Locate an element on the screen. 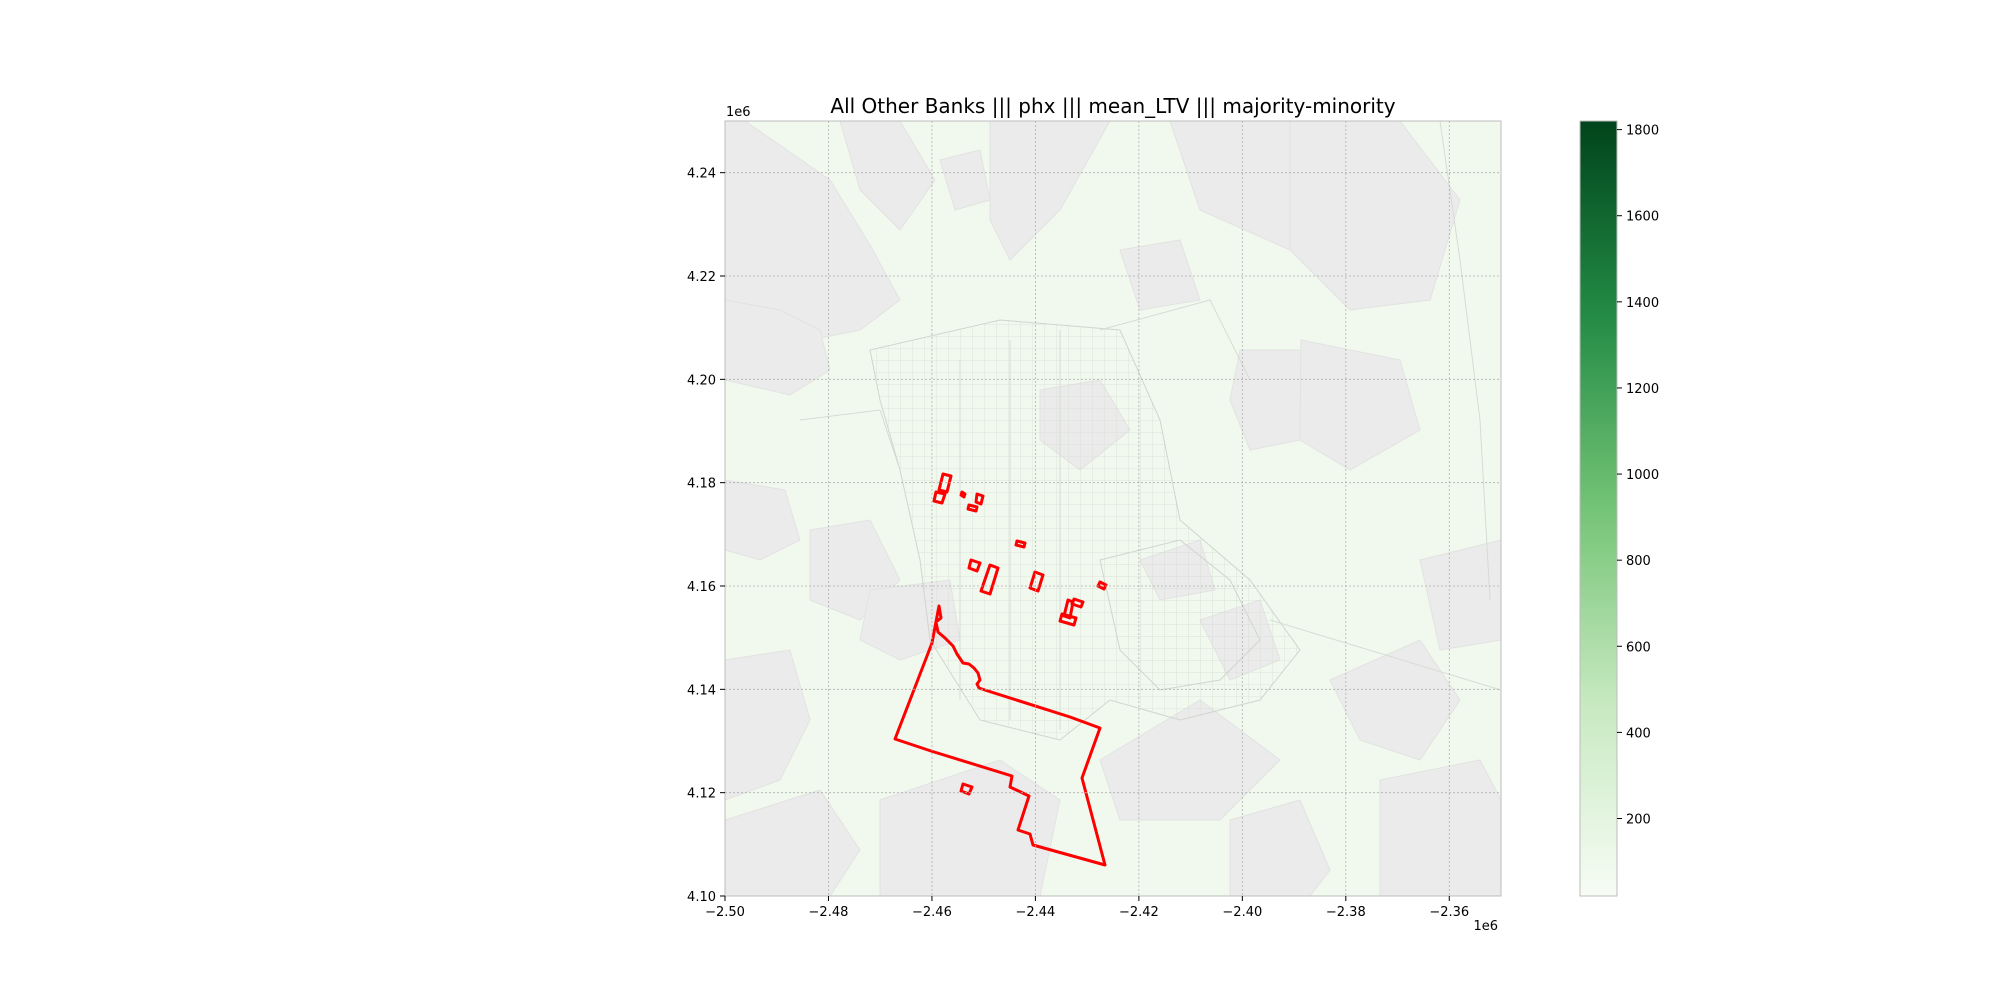  tract-cluster-south is located at coordinates (1180, 615).